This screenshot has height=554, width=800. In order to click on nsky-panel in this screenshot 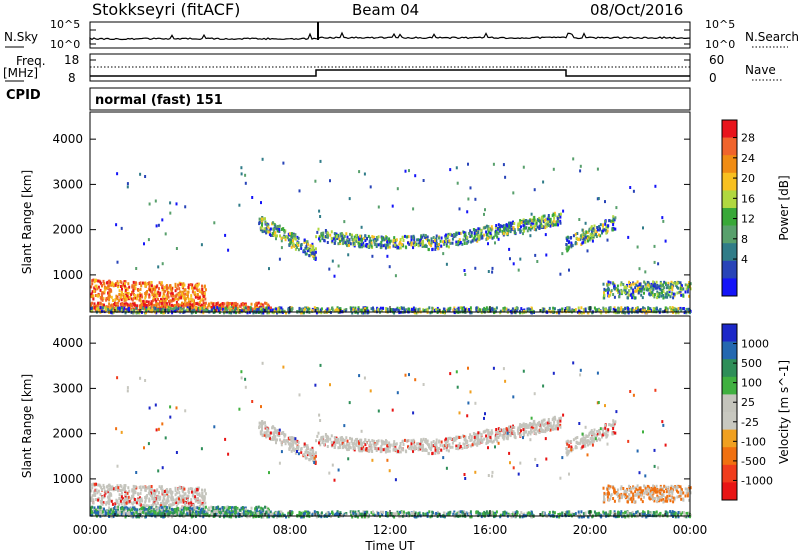, I will do `click(390, 35)`.